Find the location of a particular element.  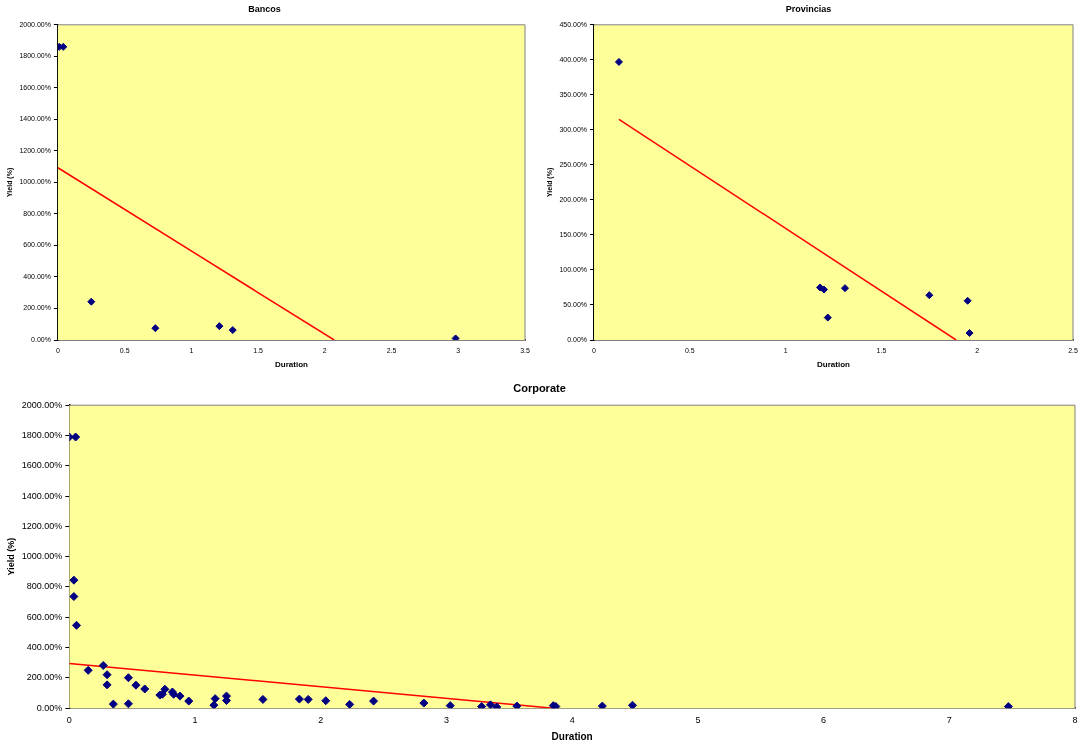

y-tick-label: 1800.00% is located at coordinates (42, 434).